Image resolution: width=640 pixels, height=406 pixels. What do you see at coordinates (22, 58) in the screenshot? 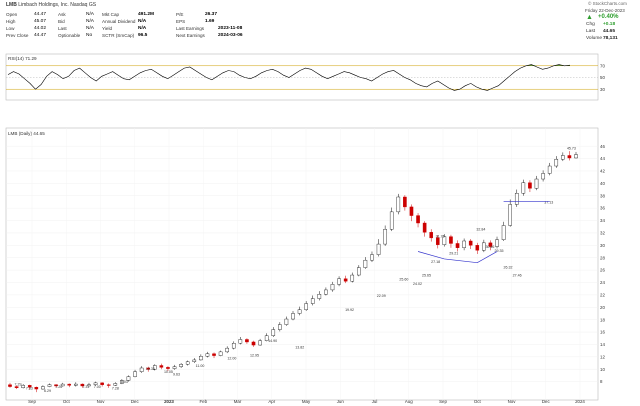
I see `rsi-title: RSI(14) 71.29` at bounding box center [22, 58].